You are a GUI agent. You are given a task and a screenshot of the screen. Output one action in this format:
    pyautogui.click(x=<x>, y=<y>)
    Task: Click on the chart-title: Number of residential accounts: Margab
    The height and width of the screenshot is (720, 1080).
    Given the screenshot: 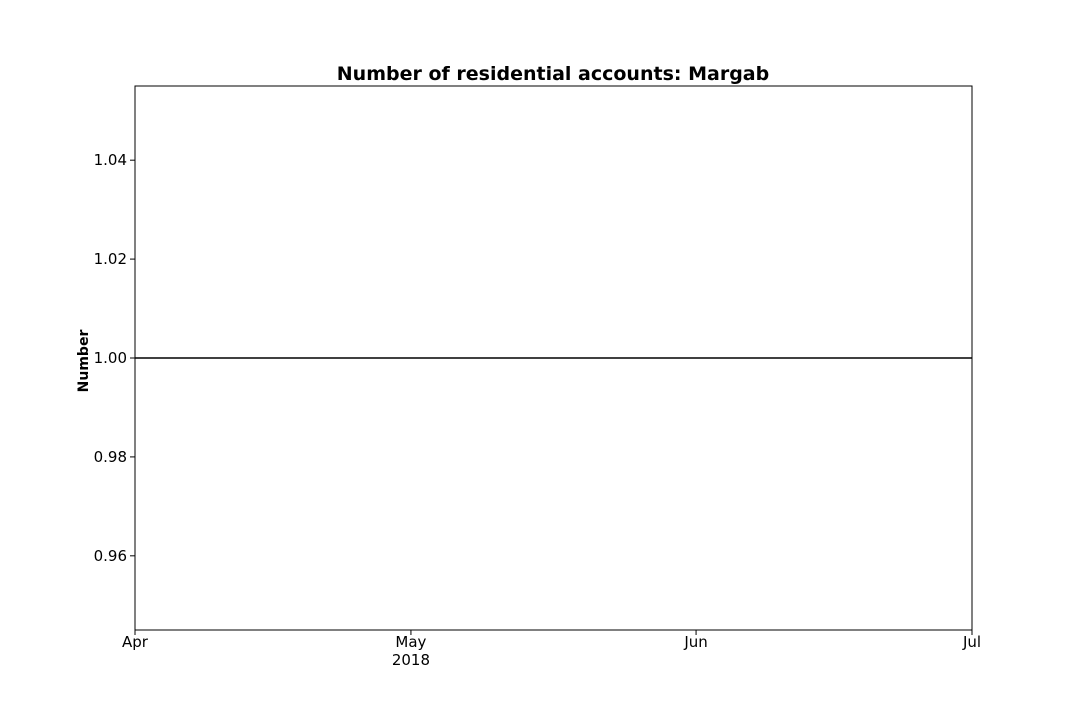 What is the action you would take?
    pyautogui.click(x=553, y=74)
    